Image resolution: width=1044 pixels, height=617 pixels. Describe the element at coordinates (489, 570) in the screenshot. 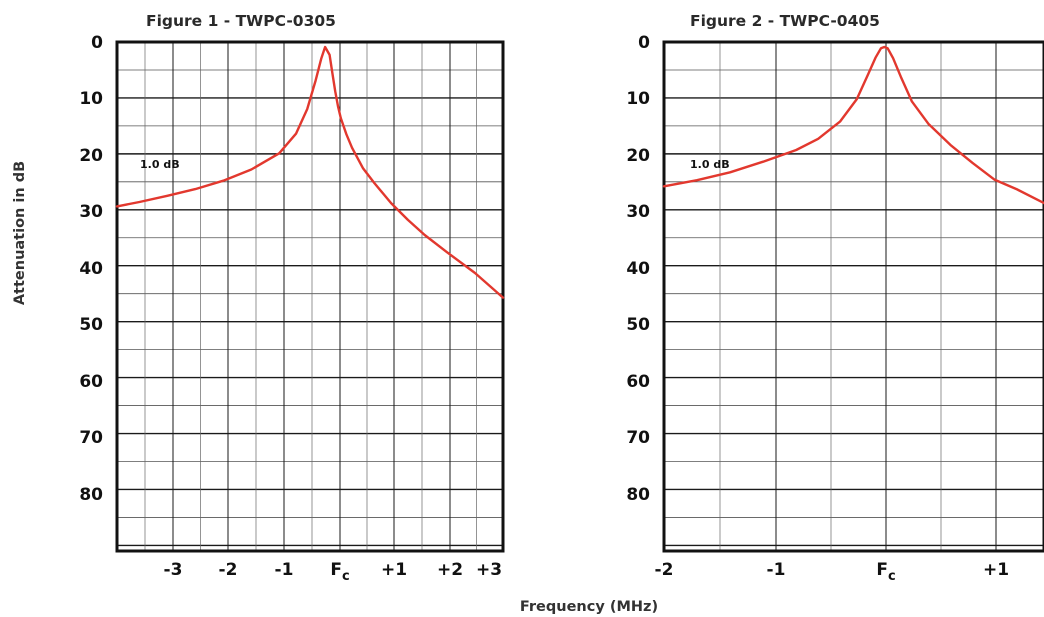

I see `x-tick-label: +3` at that location.